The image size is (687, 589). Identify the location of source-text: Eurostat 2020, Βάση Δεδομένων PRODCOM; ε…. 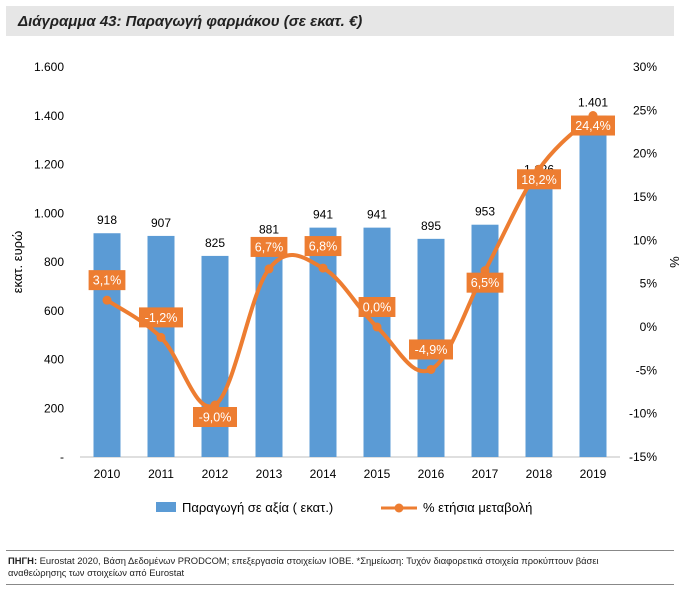
(303, 566).